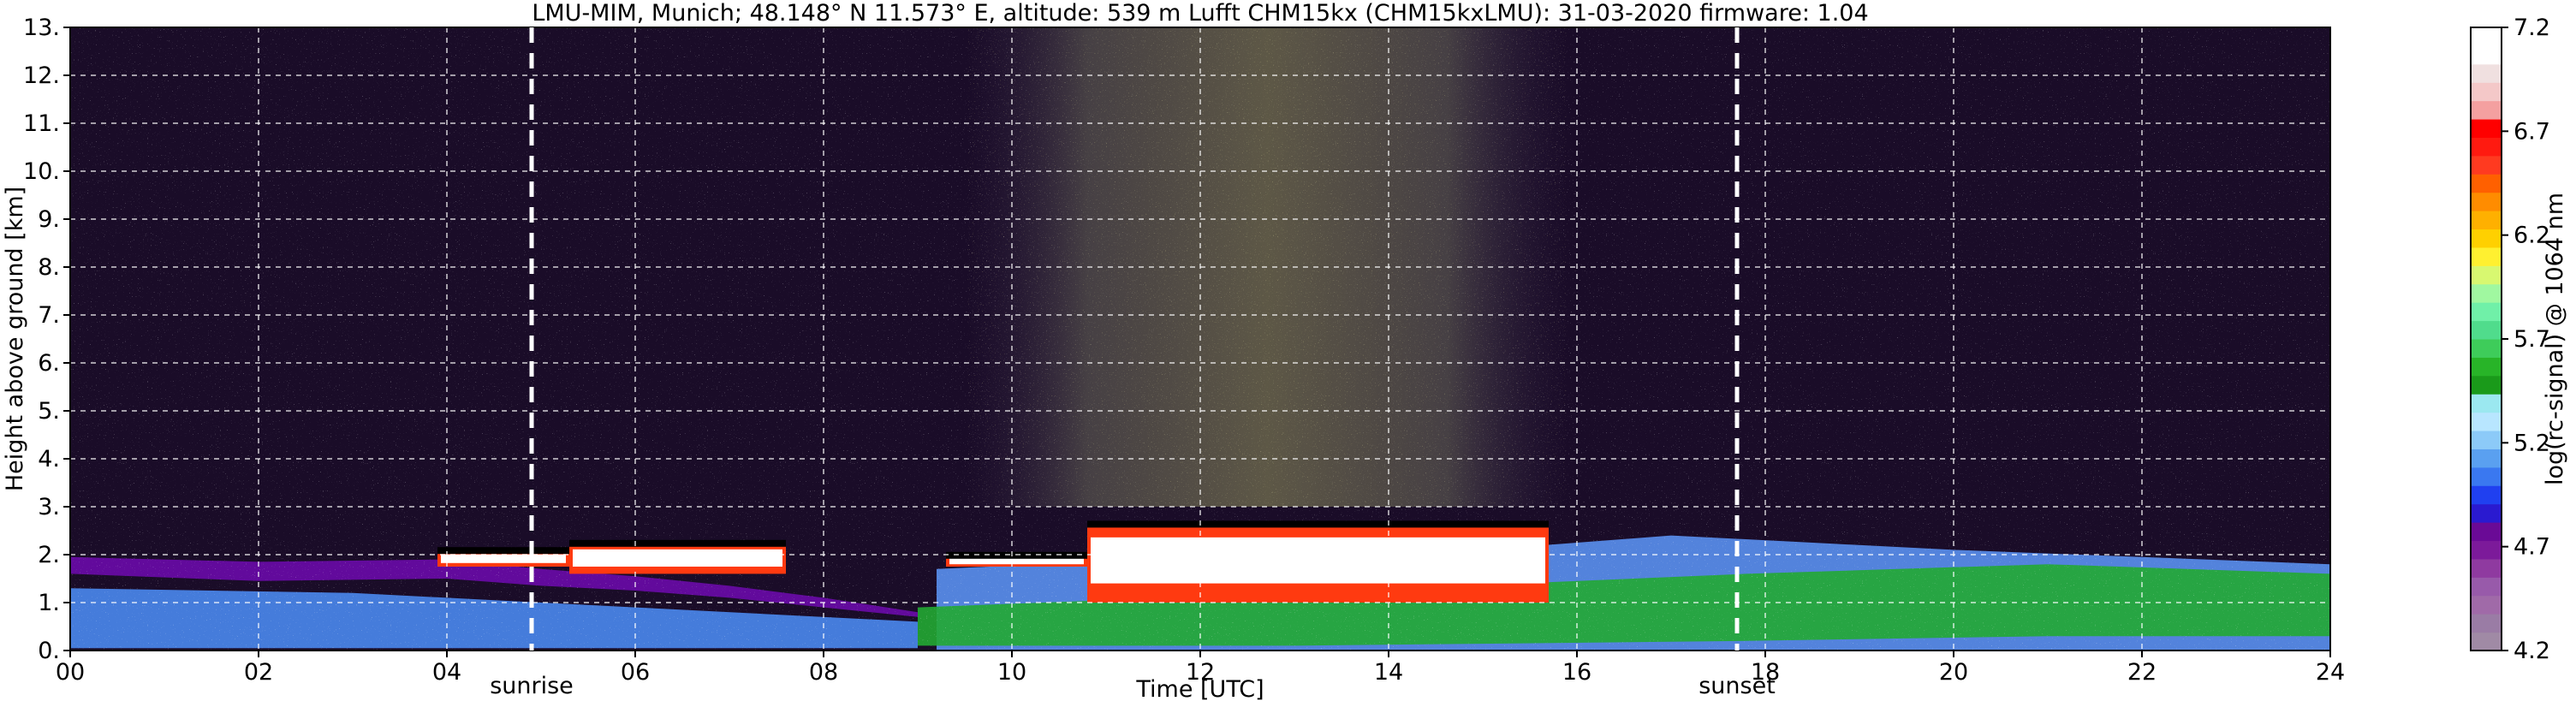 The height and width of the screenshot is (707, 2576). Describe the element at coordinates (1737, 686) in the screenshot. I see `sunset-label: sunset` at that location.